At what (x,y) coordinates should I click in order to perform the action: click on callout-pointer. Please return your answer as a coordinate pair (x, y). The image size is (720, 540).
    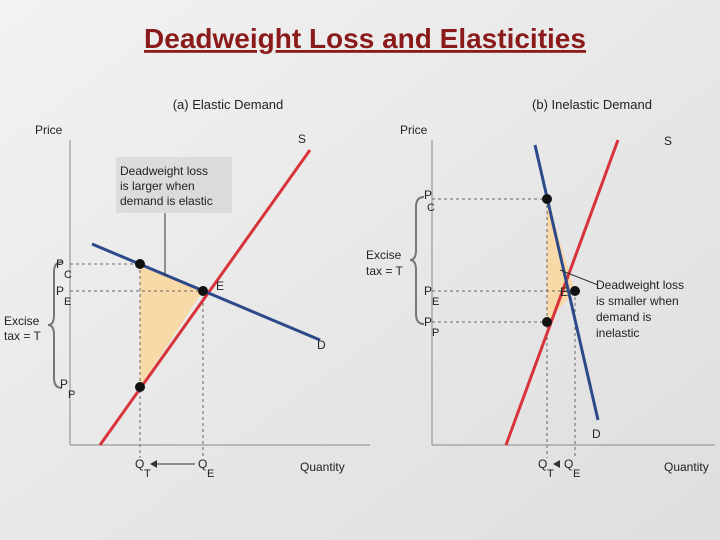
    Looking at the image, I should click on (579, 277).